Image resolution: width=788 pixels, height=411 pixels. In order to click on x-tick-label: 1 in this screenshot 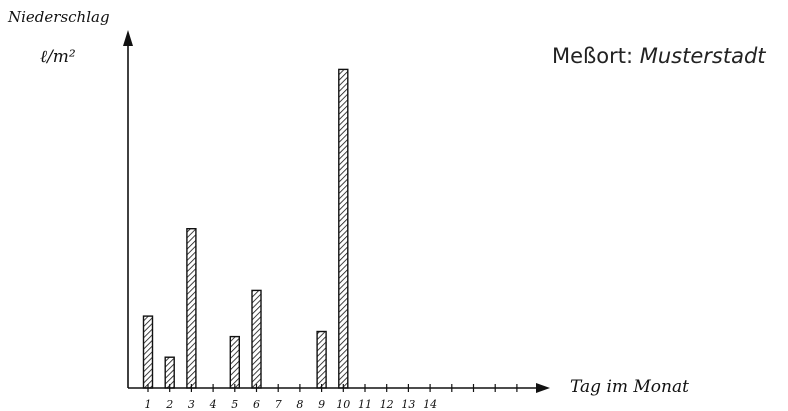, I will do `click(148, 404)`.